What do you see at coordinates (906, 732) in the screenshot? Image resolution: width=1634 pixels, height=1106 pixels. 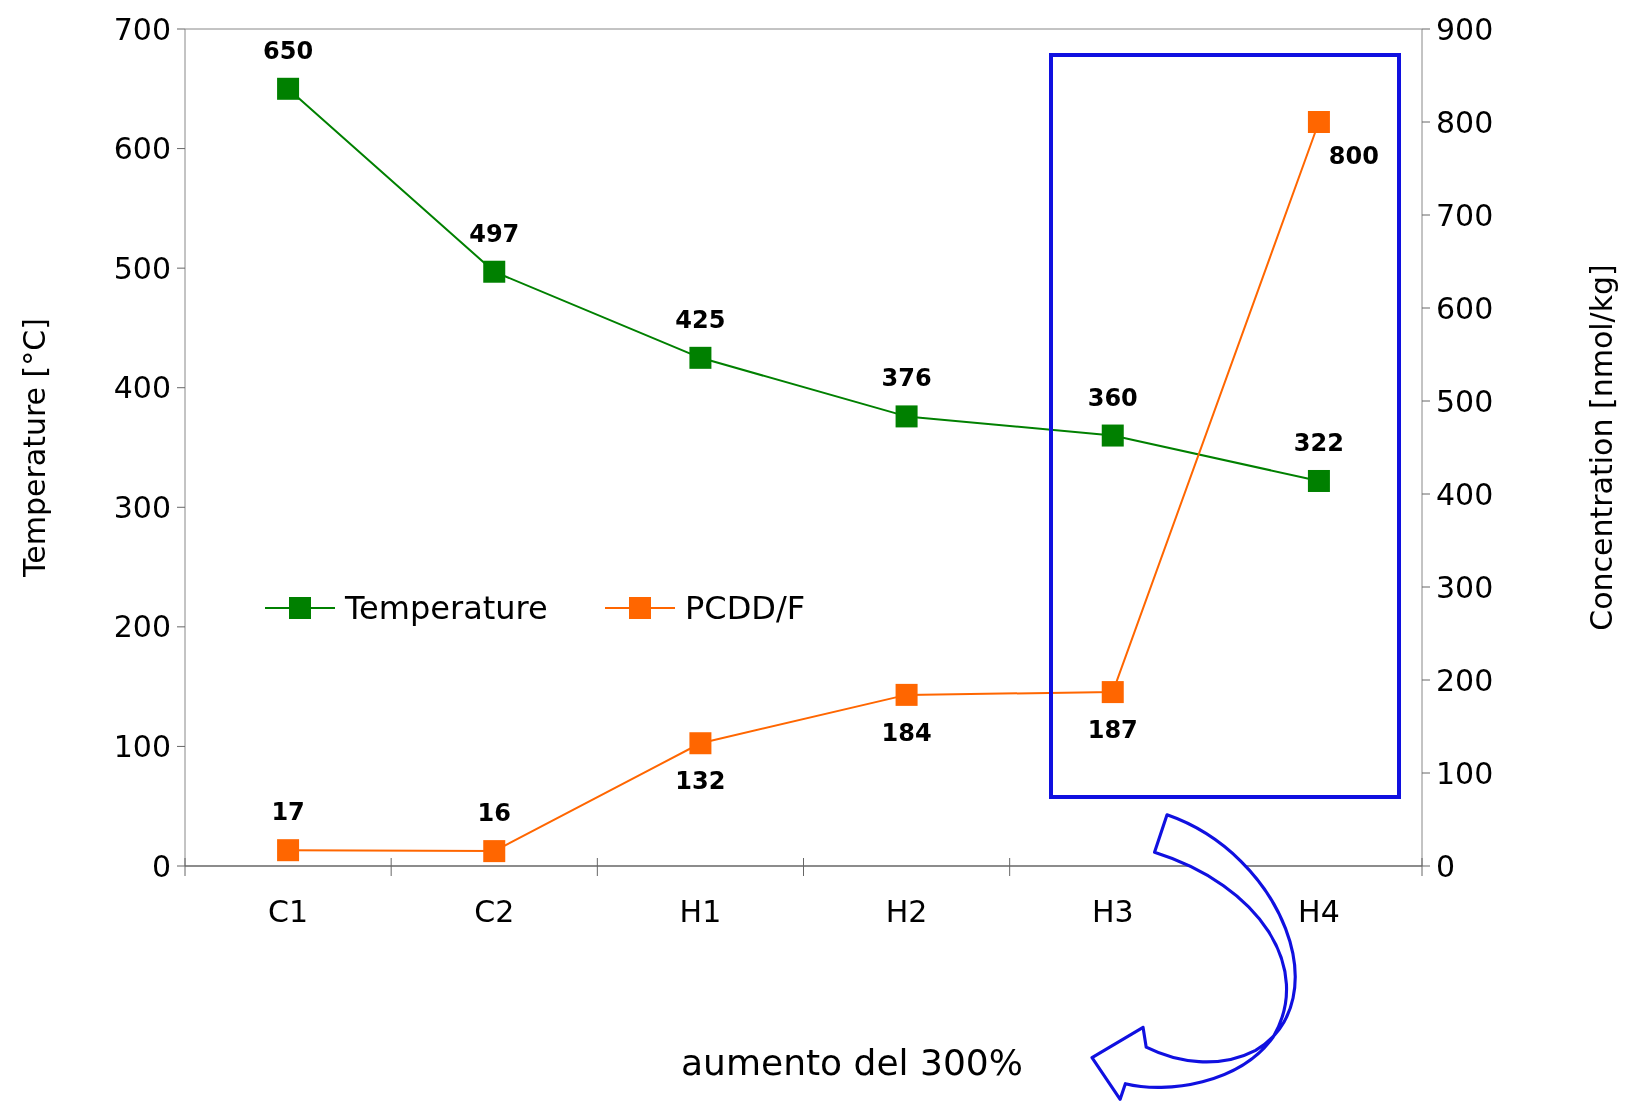 I see `data-label: 184` at bounding box center [906, 732].